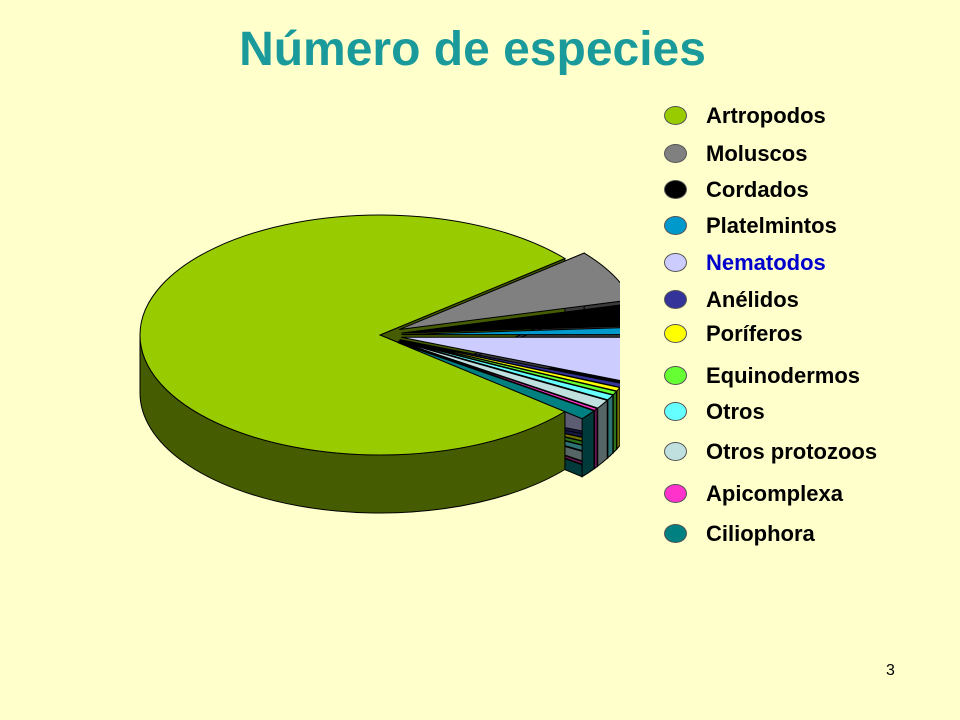 This screenshot has height=720, width=960. What do you see at coordinates (766, 262) in the screenshot?
I see `legend-label: Nematodos` at bounding box center [766, 262].